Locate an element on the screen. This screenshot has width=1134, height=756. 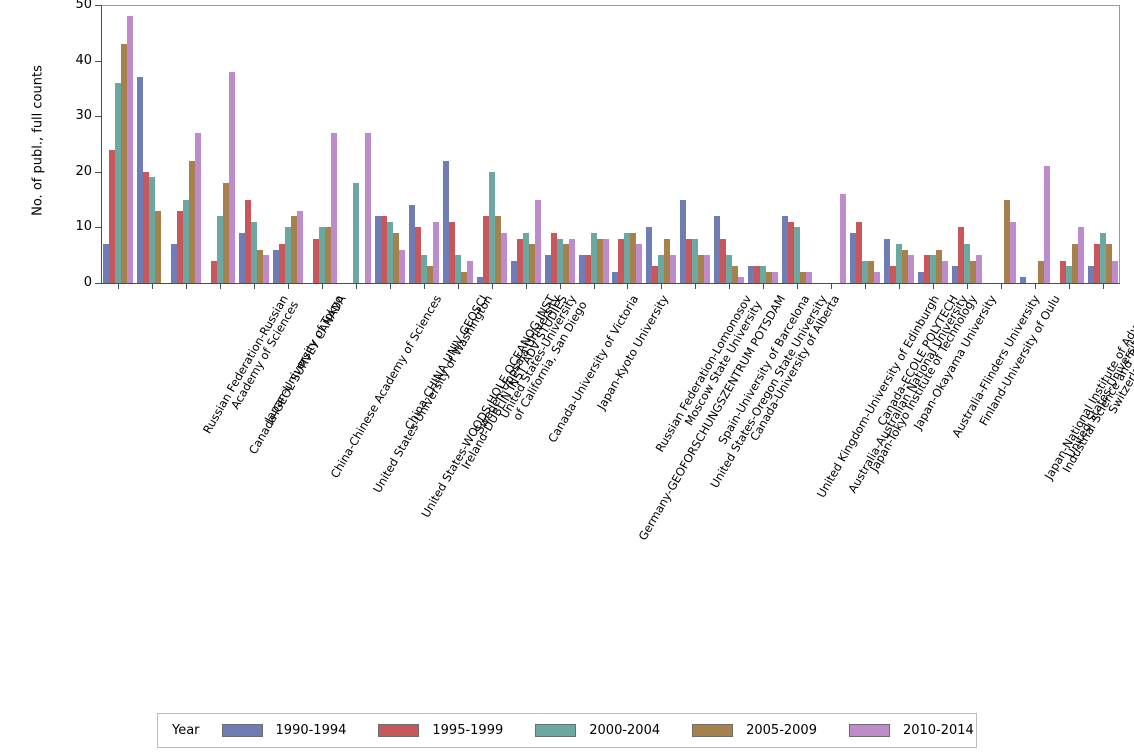
y-tick-label: 20 is located at coordinates (83, 171).